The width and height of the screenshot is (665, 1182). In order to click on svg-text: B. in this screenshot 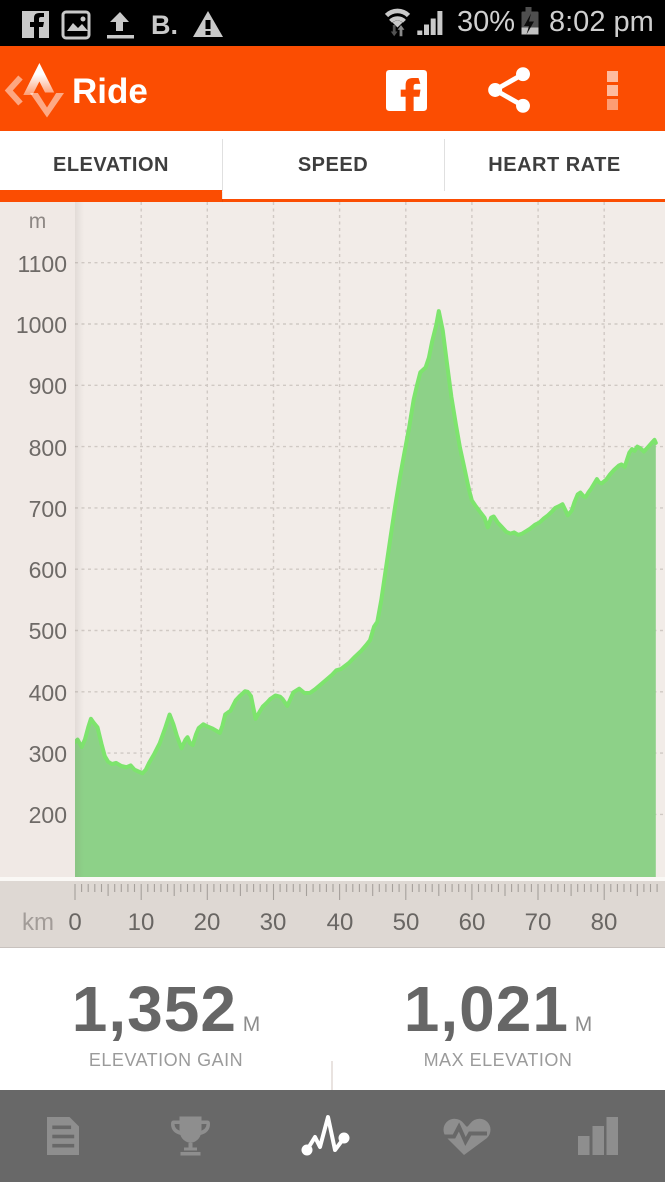, I will do `click(164, 25)`.